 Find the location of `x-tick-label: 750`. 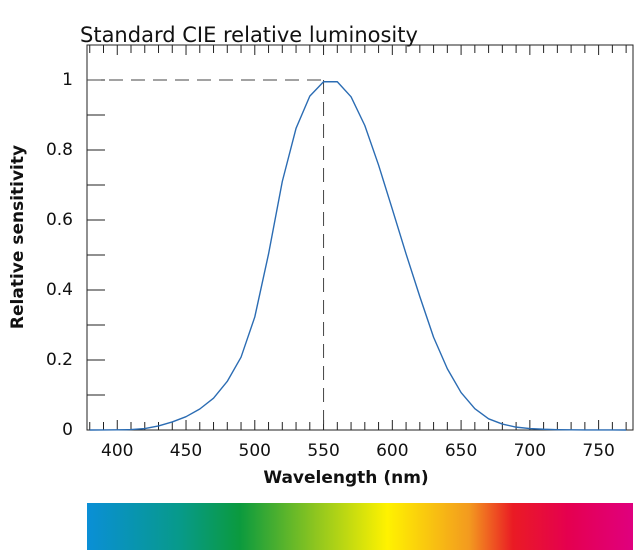

x-tick-label: 750 is located at coordinates (598, 451).